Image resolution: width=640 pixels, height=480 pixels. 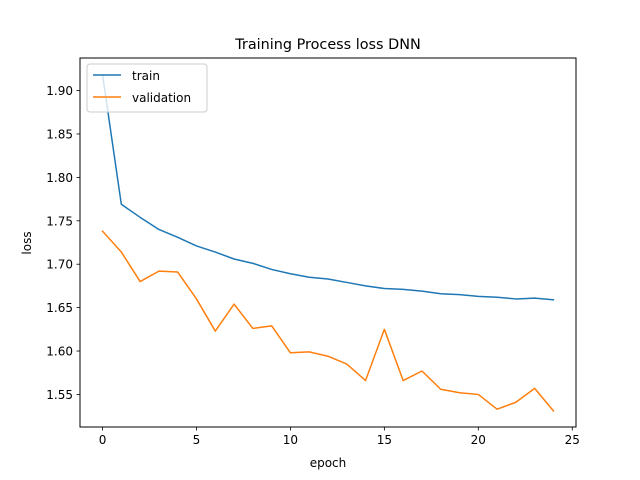 What do you see at coordinates (59, 265) in the screenshot?
I see `y-tick-label: 1.70` at bounding box center [59, 265].